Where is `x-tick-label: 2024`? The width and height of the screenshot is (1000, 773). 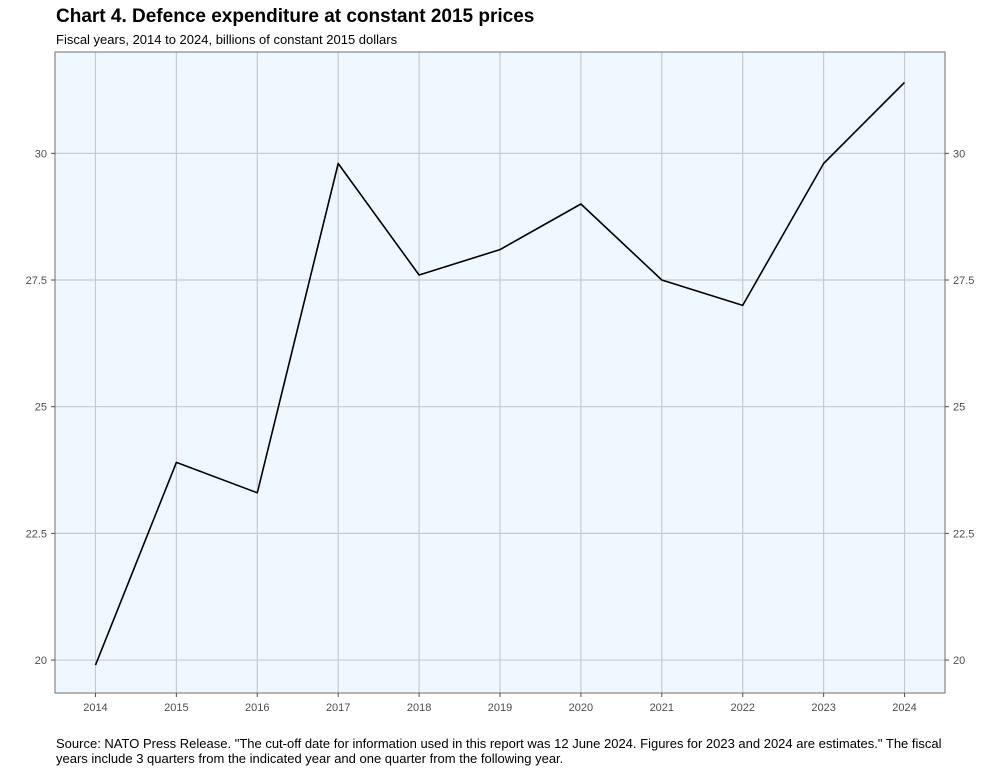
x-tick-label: 2024 is located at coordinates (904, 708).